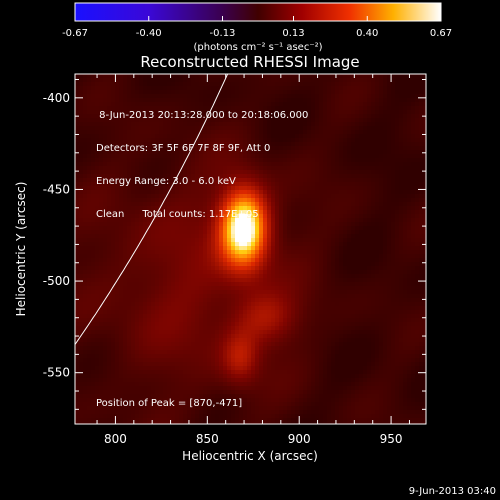 The height and width of the screenshot is (500, 500). Describe the element at coordinates (452, 491) in the screenshot. I see `plot-date: 9-Jun-2013 03:40` at that location.